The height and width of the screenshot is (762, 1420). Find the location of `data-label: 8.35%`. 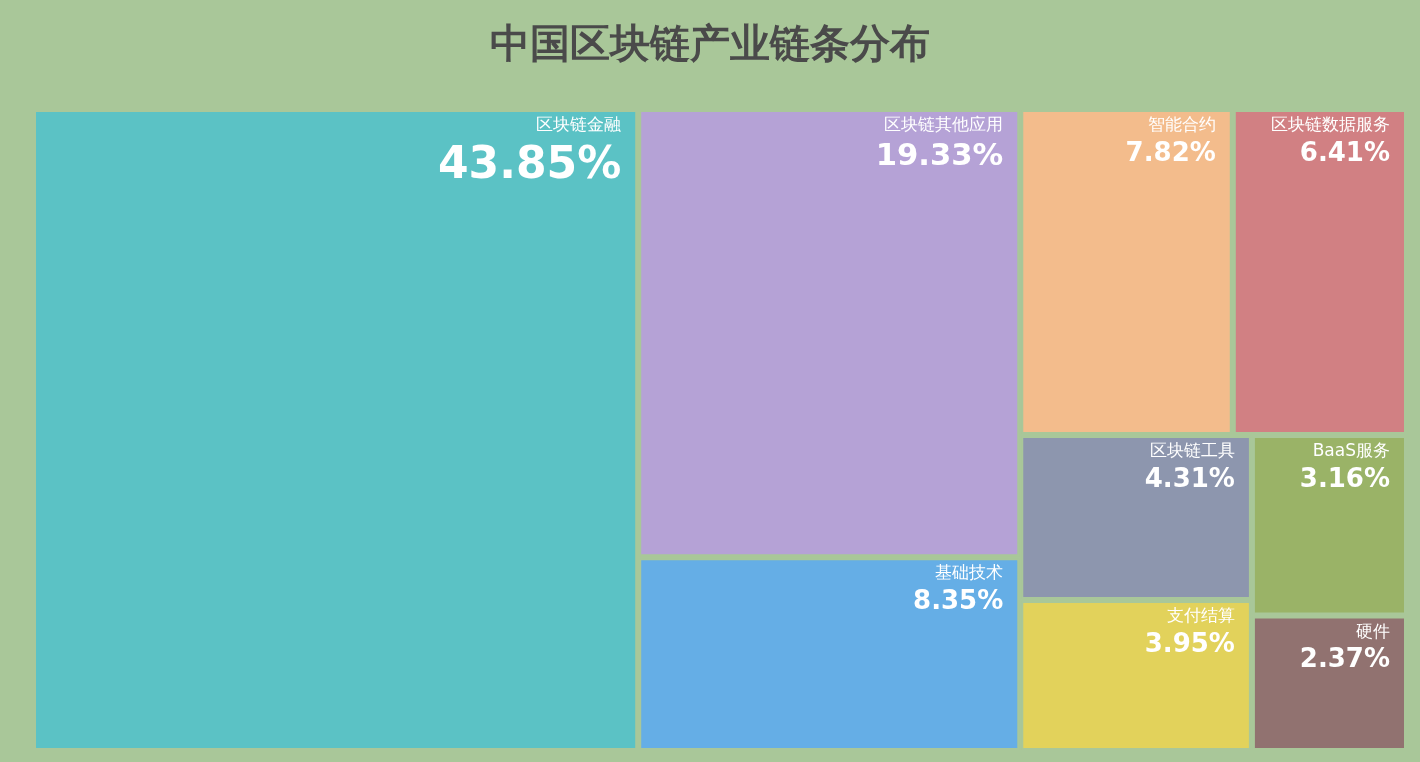

data-label: 8.35% is located at coordinates (958, 599).